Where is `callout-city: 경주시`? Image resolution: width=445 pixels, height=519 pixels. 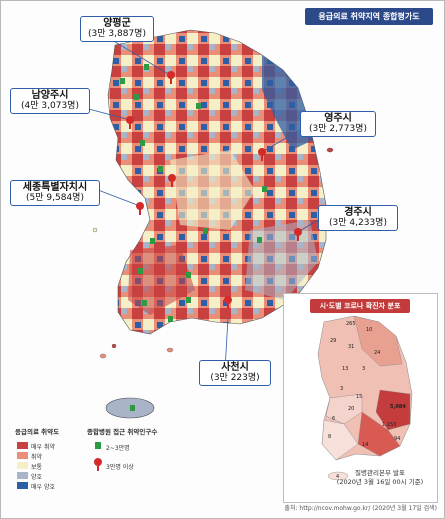 callout-city: 경주시 is located at coordinates (358, 212).